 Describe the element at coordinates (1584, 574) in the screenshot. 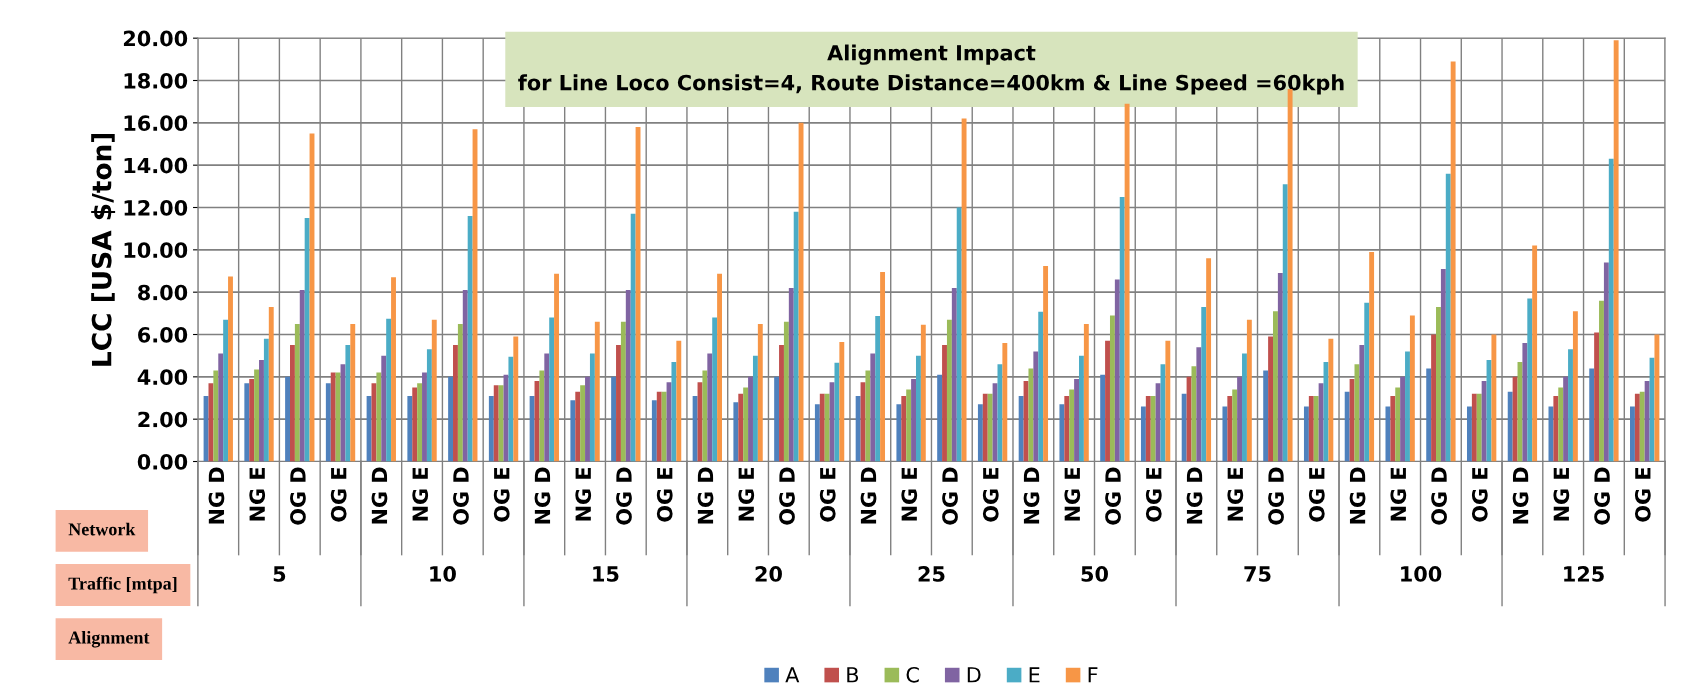

I see `text: 125` at that location.